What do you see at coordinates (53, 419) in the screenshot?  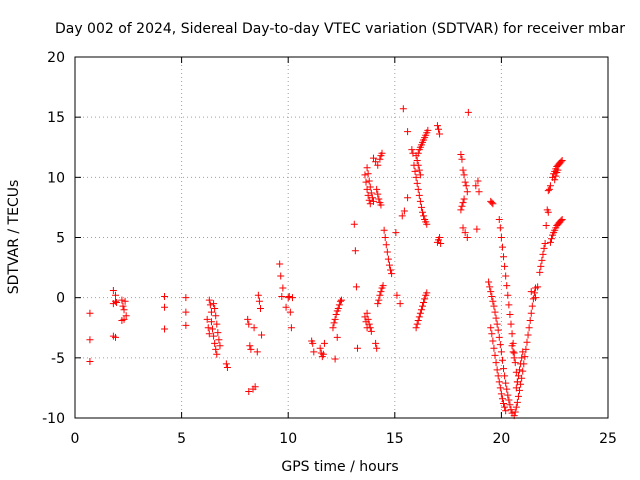 I see `y-tick-label: -10` at bounding box center [53, 419].